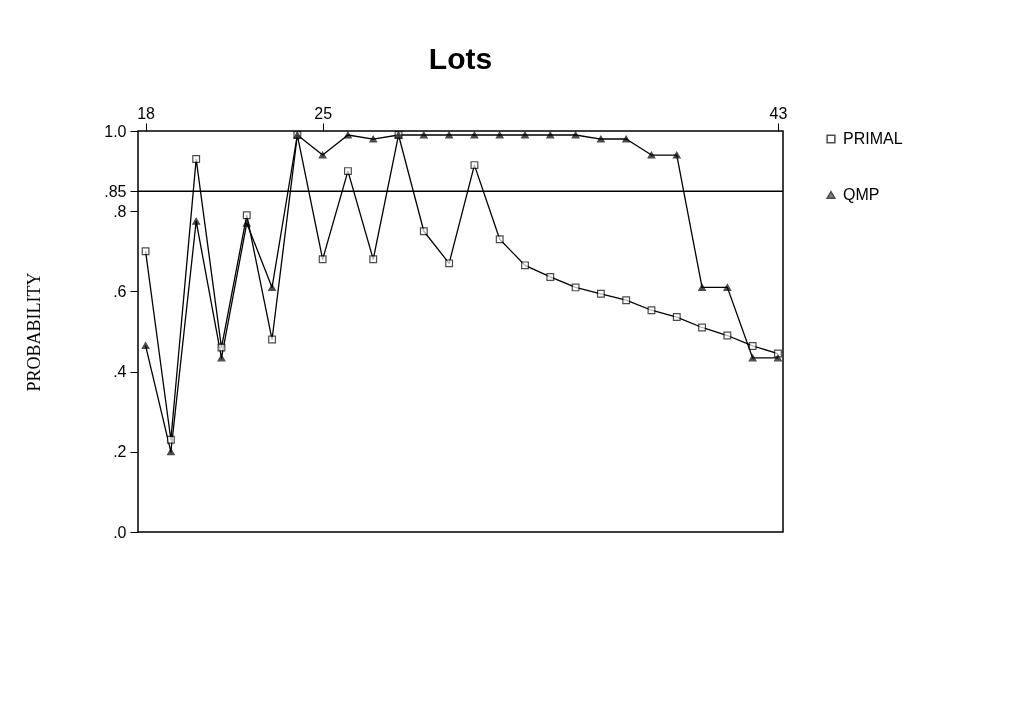  Describe the element at coordinates (778, 113) in the screenshot. I see `x-tick-label: 43` at that location.